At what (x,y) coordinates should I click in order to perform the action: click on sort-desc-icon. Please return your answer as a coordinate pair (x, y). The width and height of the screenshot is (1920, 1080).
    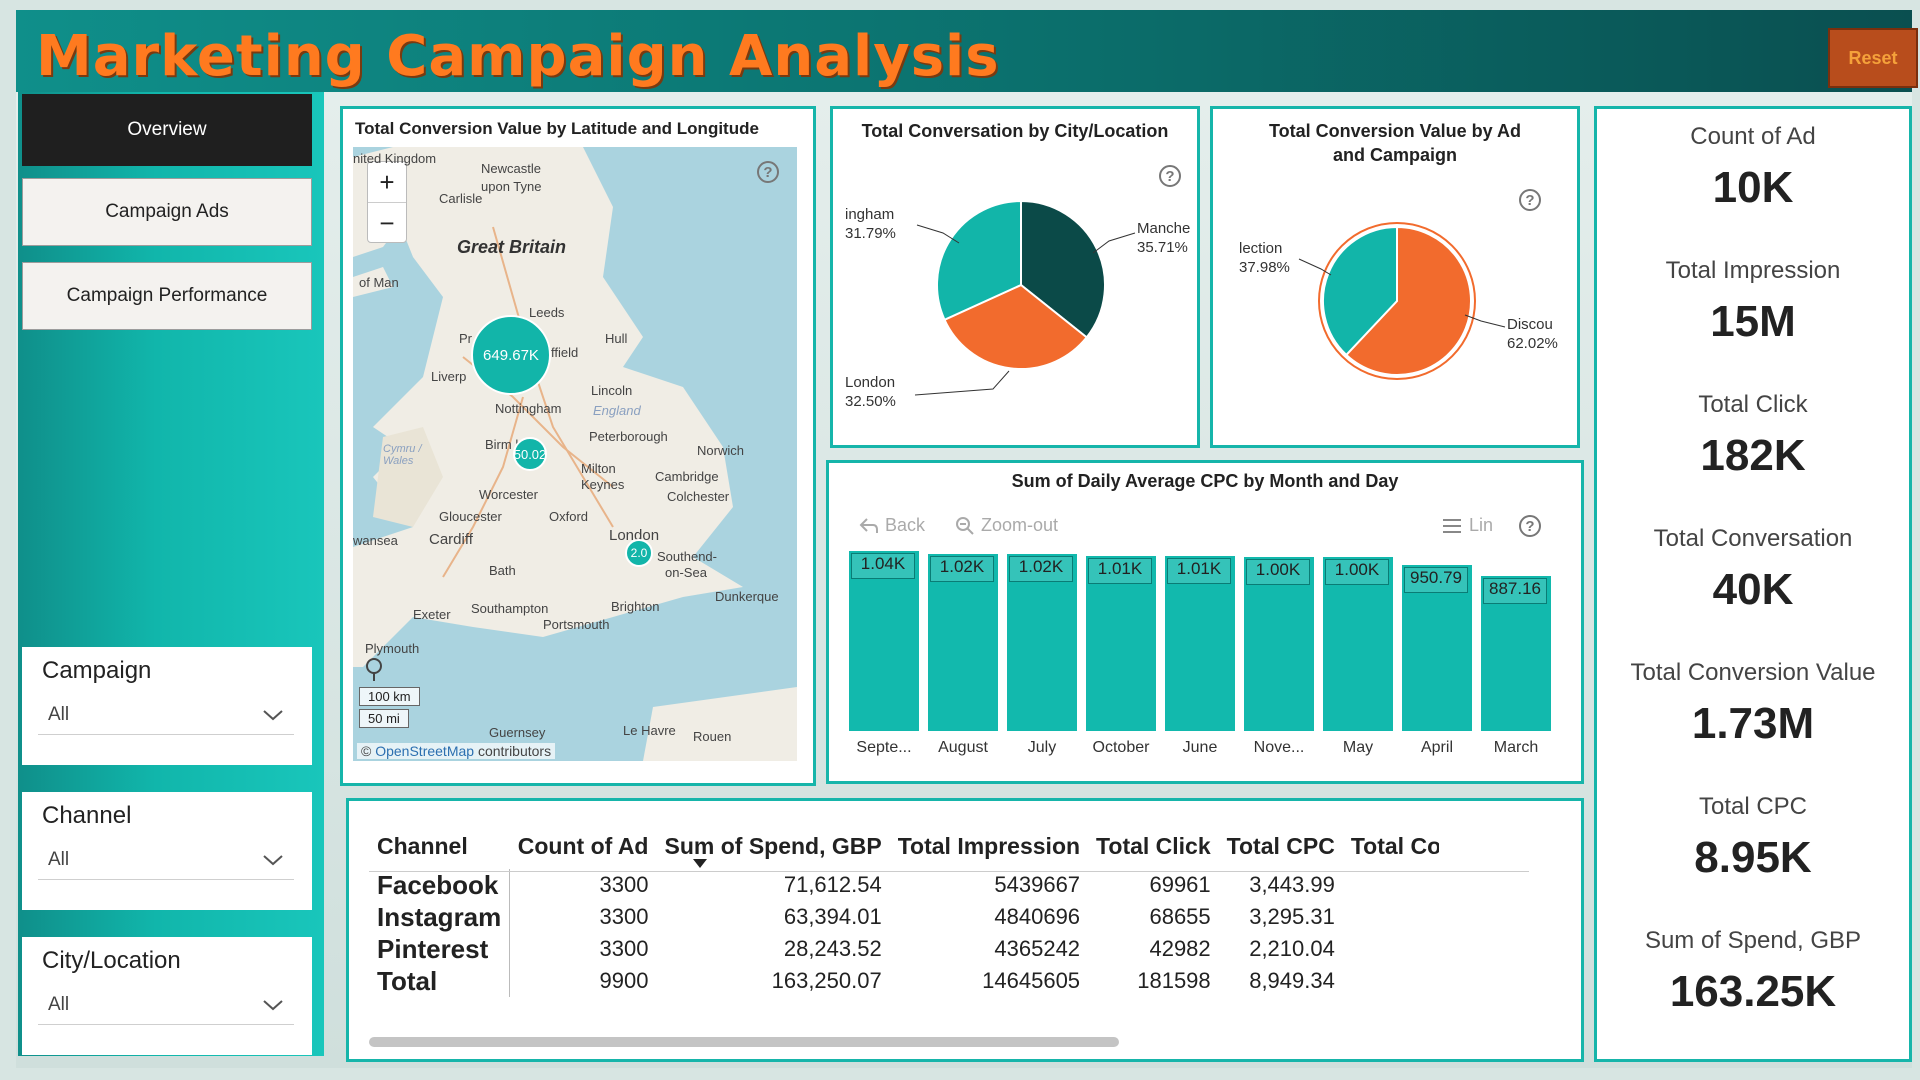
    Looking at the image, I should click on (700, 864).